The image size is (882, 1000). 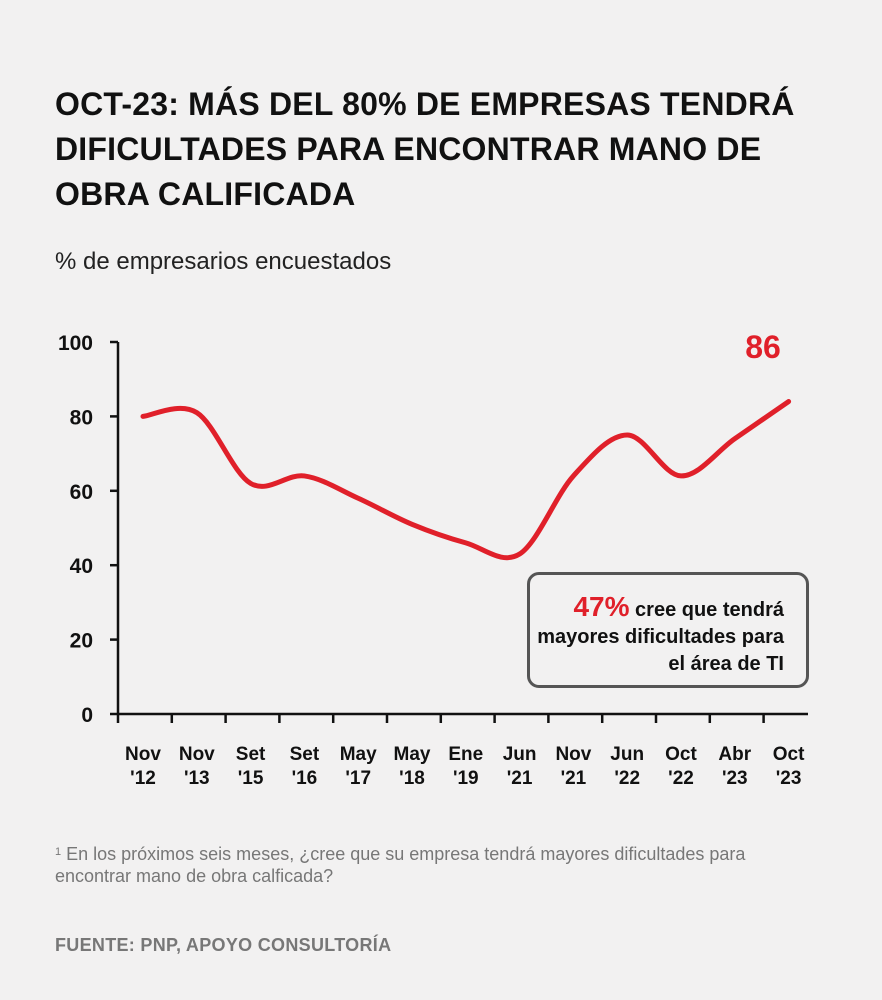 What do you see at coordinates (89, 529) in the screenshot?
I see `y-axis: 0 20 40 60 80 100` at bounding box center [89, 529].